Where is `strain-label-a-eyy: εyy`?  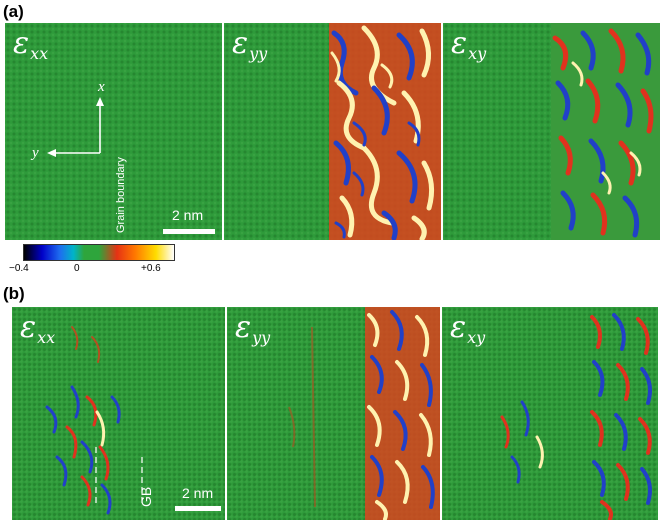 strain-label-a-eyy: εyy is located at coordinates (250, 45).